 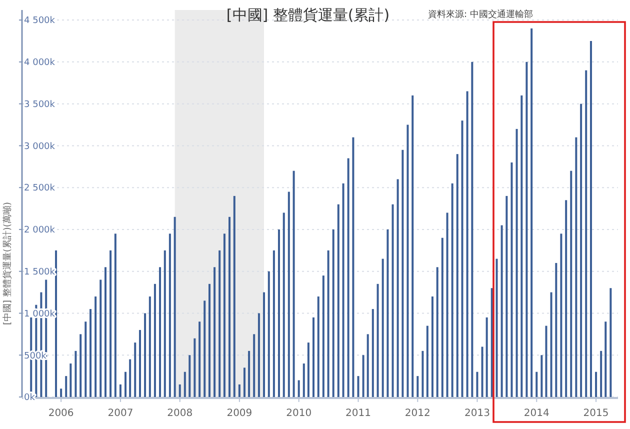 What do you see at coordinates (299, 413) in the screenshot?
I see `x-tick-label: 2010` at bounding box center [299, 413].